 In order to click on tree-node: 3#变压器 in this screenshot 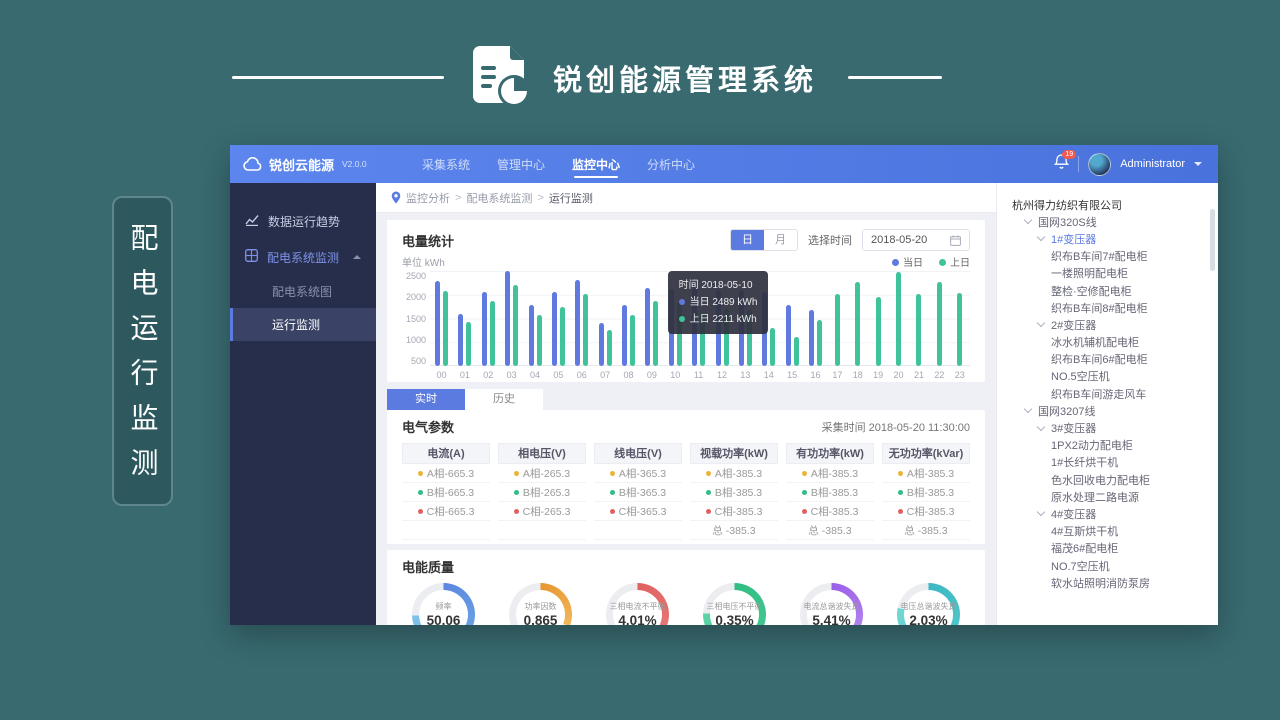, I will do `click(1111, 427)`.